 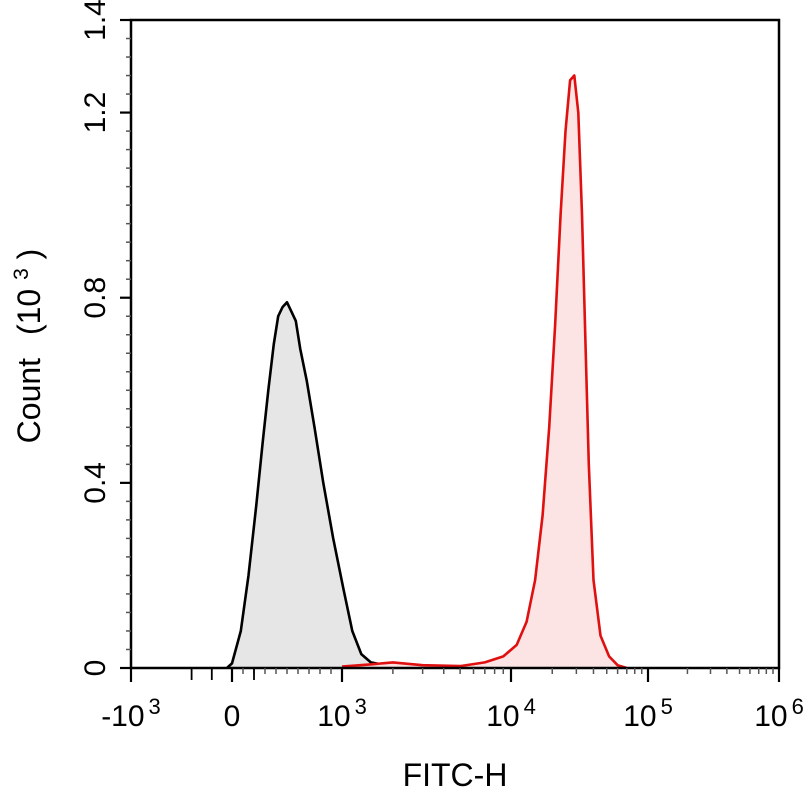 What do you see at coordinates (530, 706) in the screenshot?
I see `x-tick-exp: 4` at bounding box center [530, 706].